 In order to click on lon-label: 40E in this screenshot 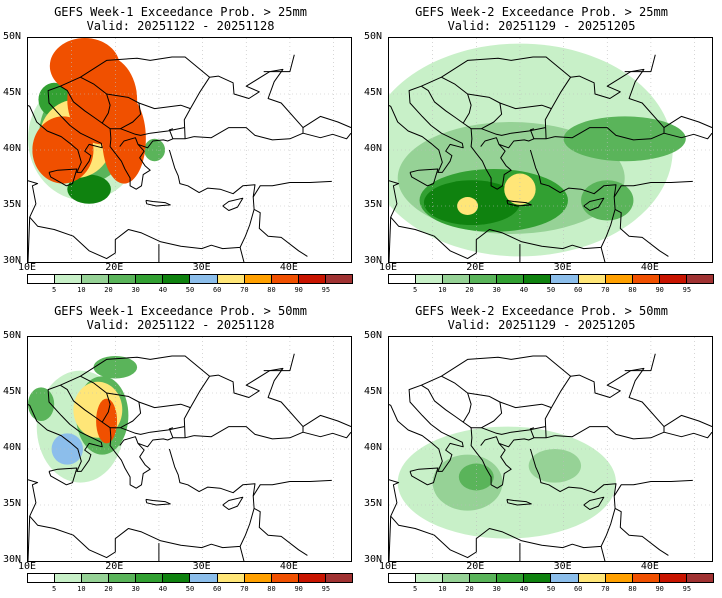, I will do `click(288, 566)`.